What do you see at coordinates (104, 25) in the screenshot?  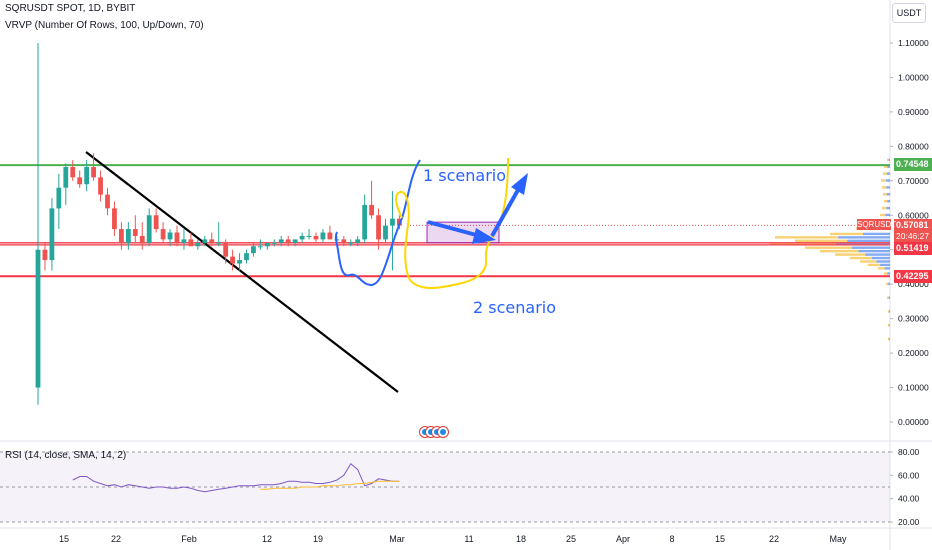 I see `vrvp-legend: VRVP (Number Of Rows, 100, Up/Down, 70)` at bounding box center [104, 25].